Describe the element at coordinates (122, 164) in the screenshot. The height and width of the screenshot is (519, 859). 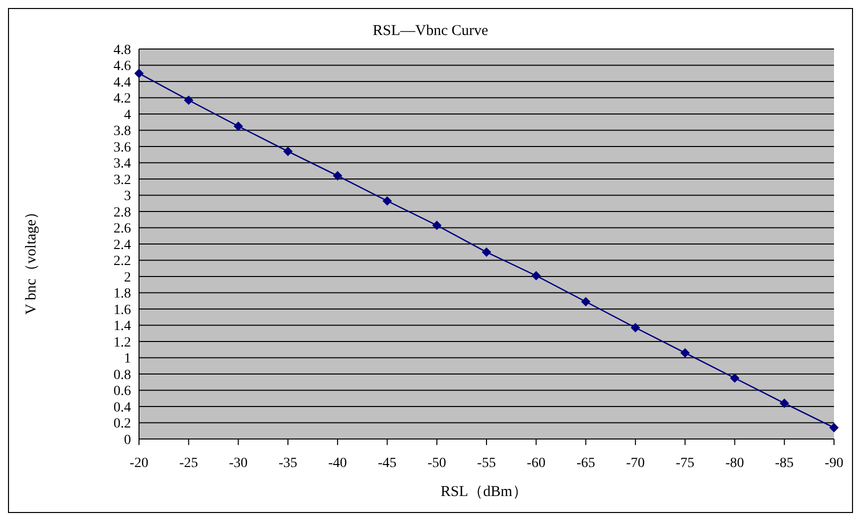
I see `y-tick-label: 3.4` at that location.